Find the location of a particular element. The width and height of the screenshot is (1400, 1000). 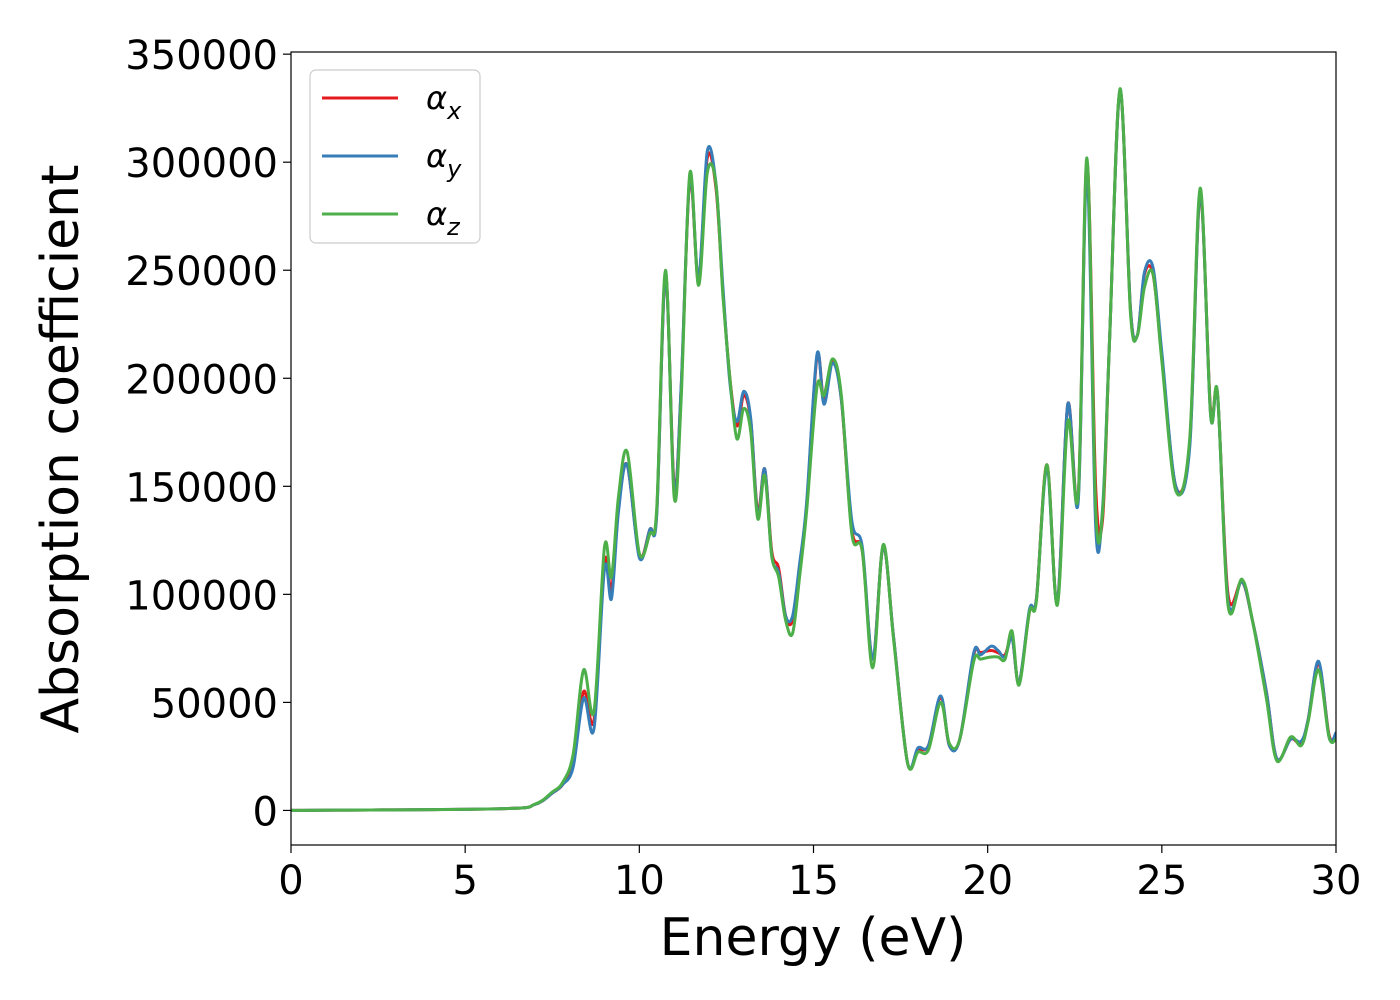

y-tick-label: 350000 is located at coordinates (201, 56).